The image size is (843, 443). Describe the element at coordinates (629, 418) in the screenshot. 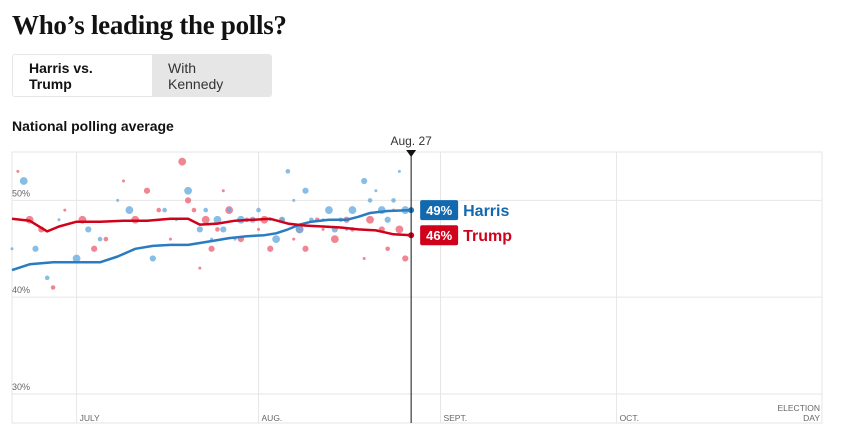

I see `x-tick-label: OCT.` at that location.